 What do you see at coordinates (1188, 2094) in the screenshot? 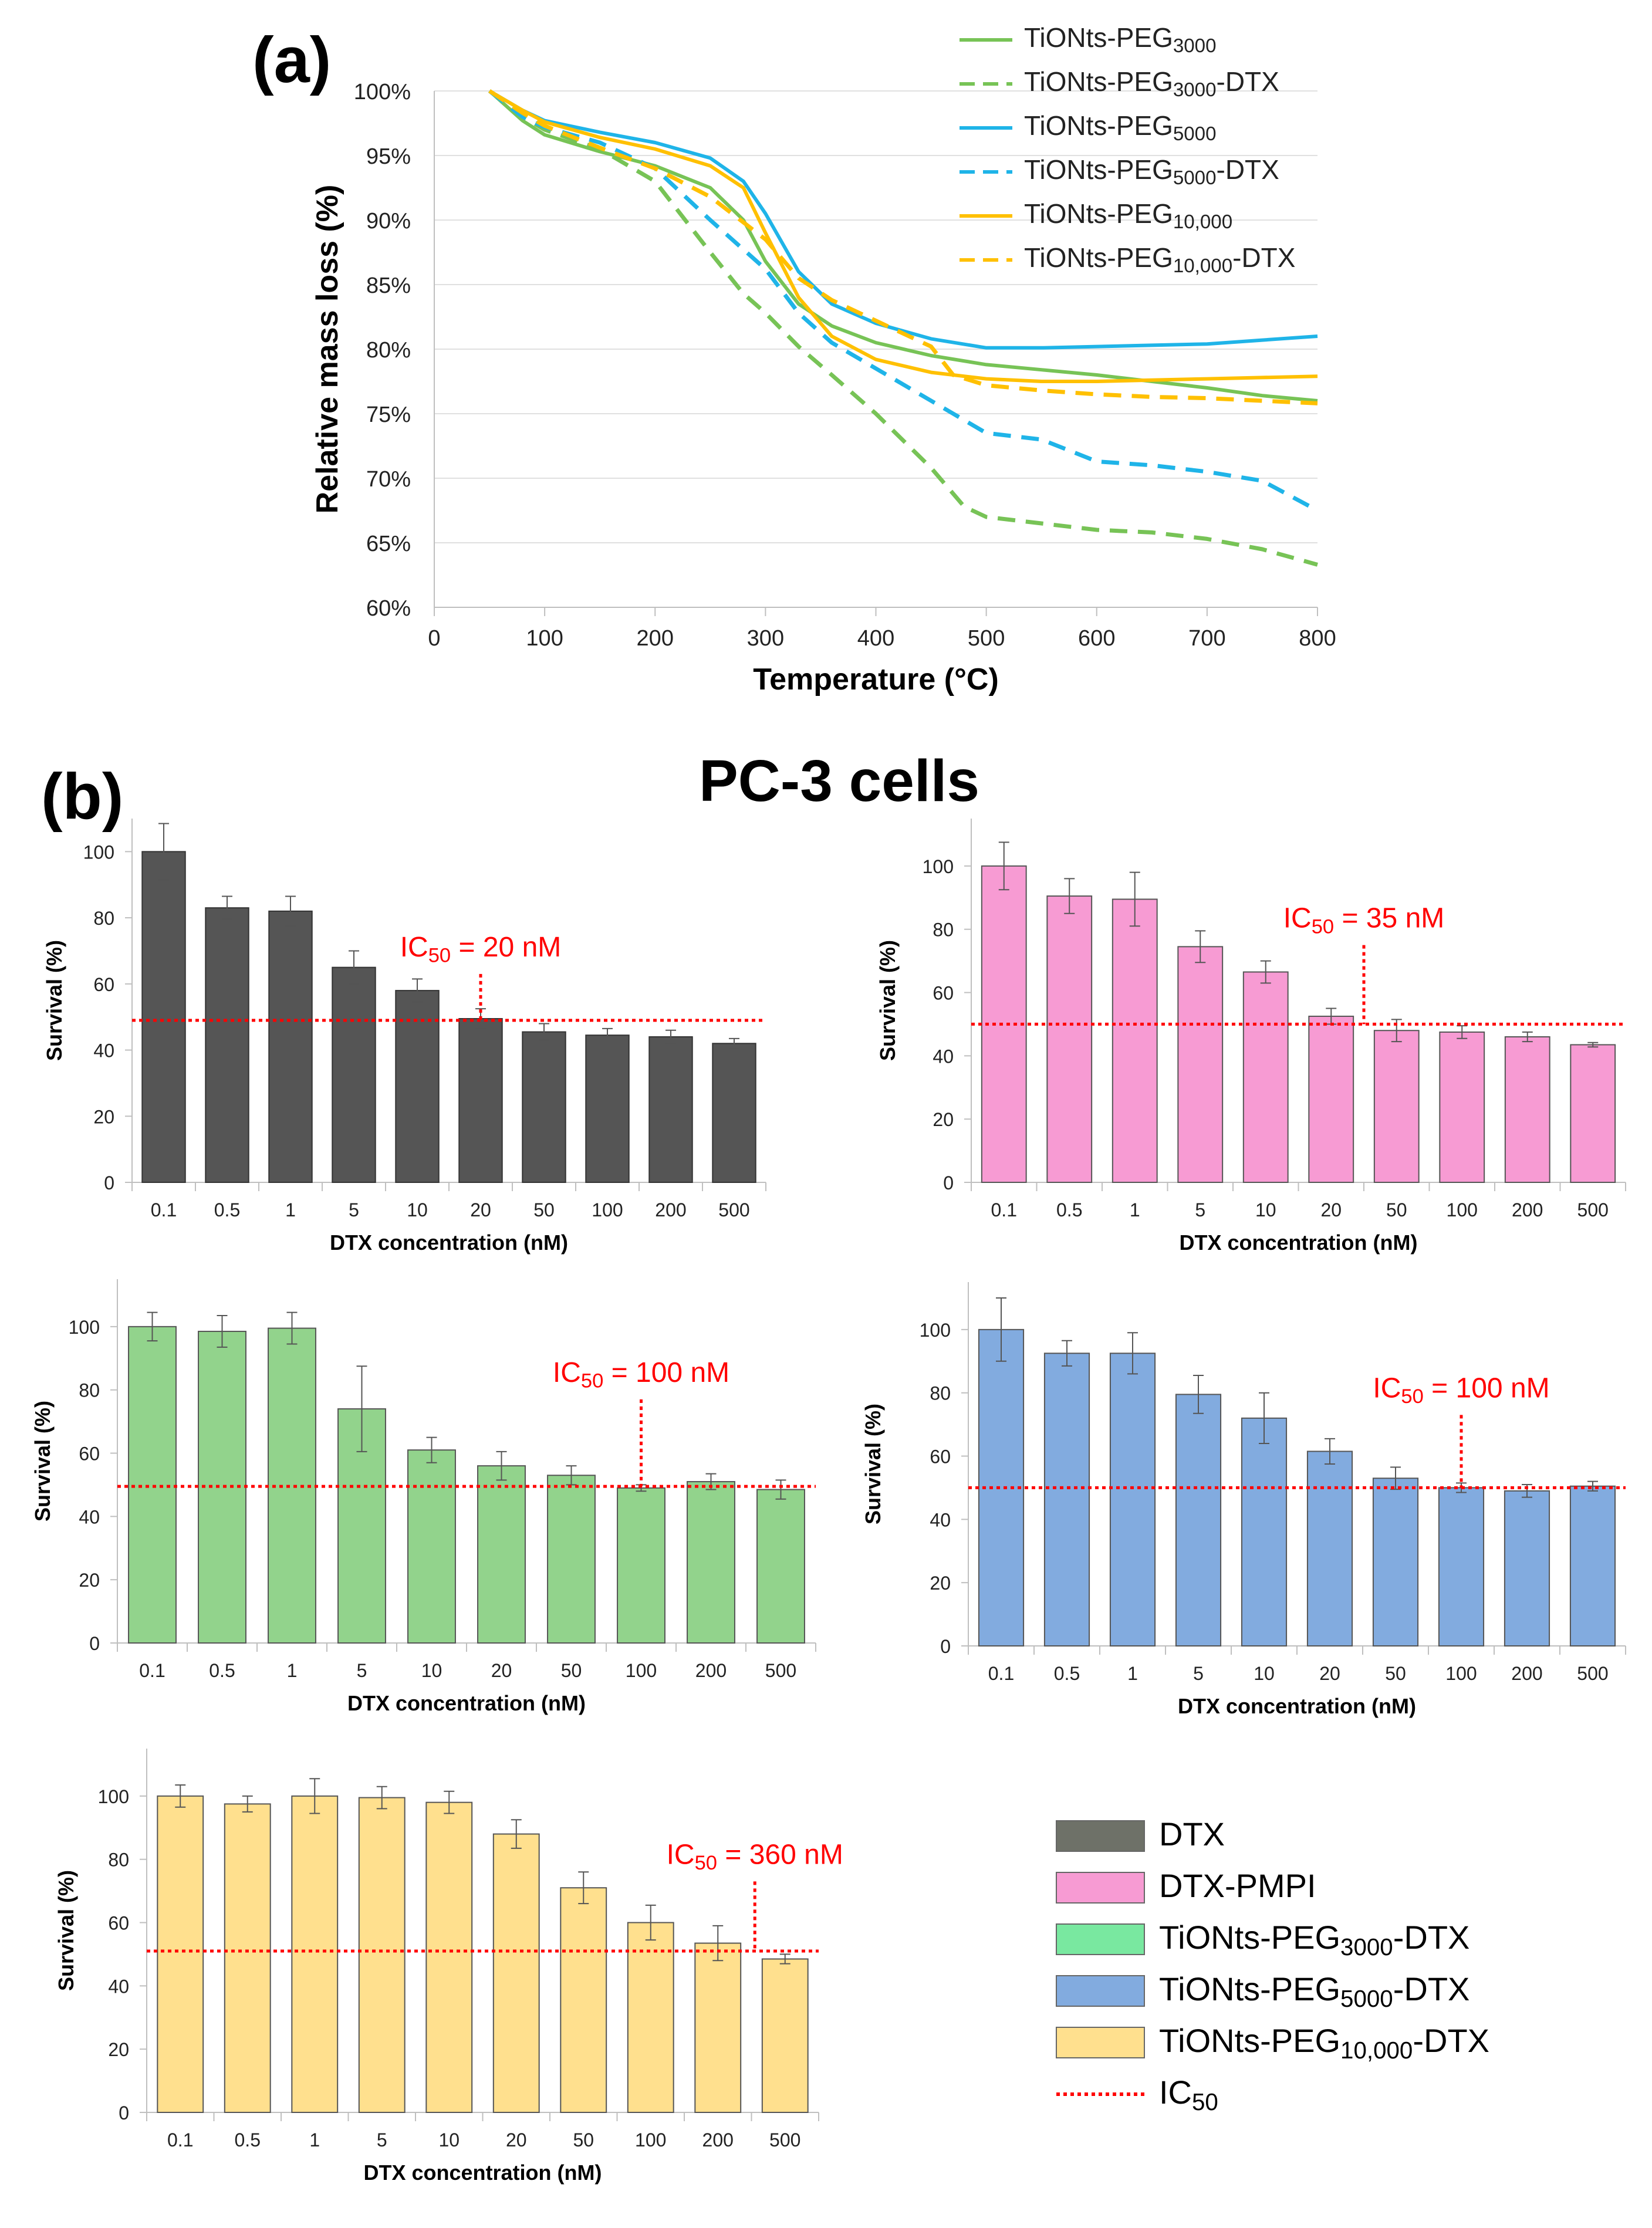
I see `legend-label: IC50` at bounding box center [1188, 2094].